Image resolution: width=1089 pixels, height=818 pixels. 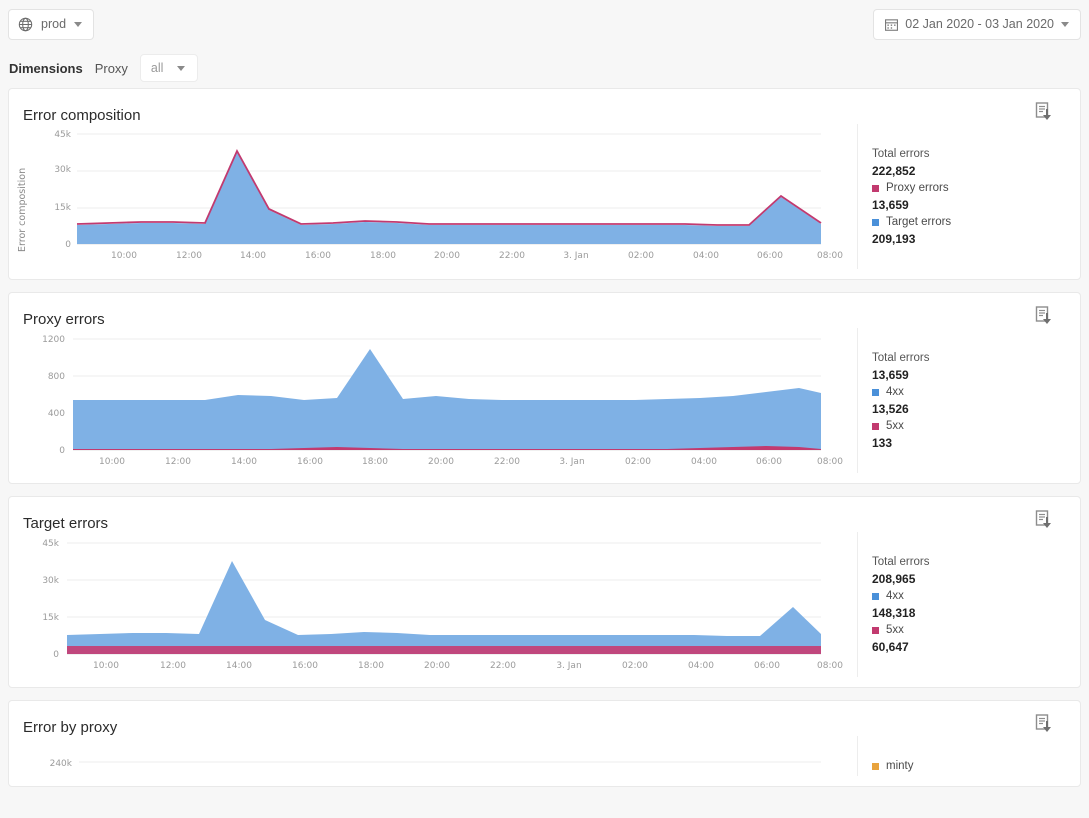 I want to click on legend-item-value: 148,318, so click(x=894, y=613).